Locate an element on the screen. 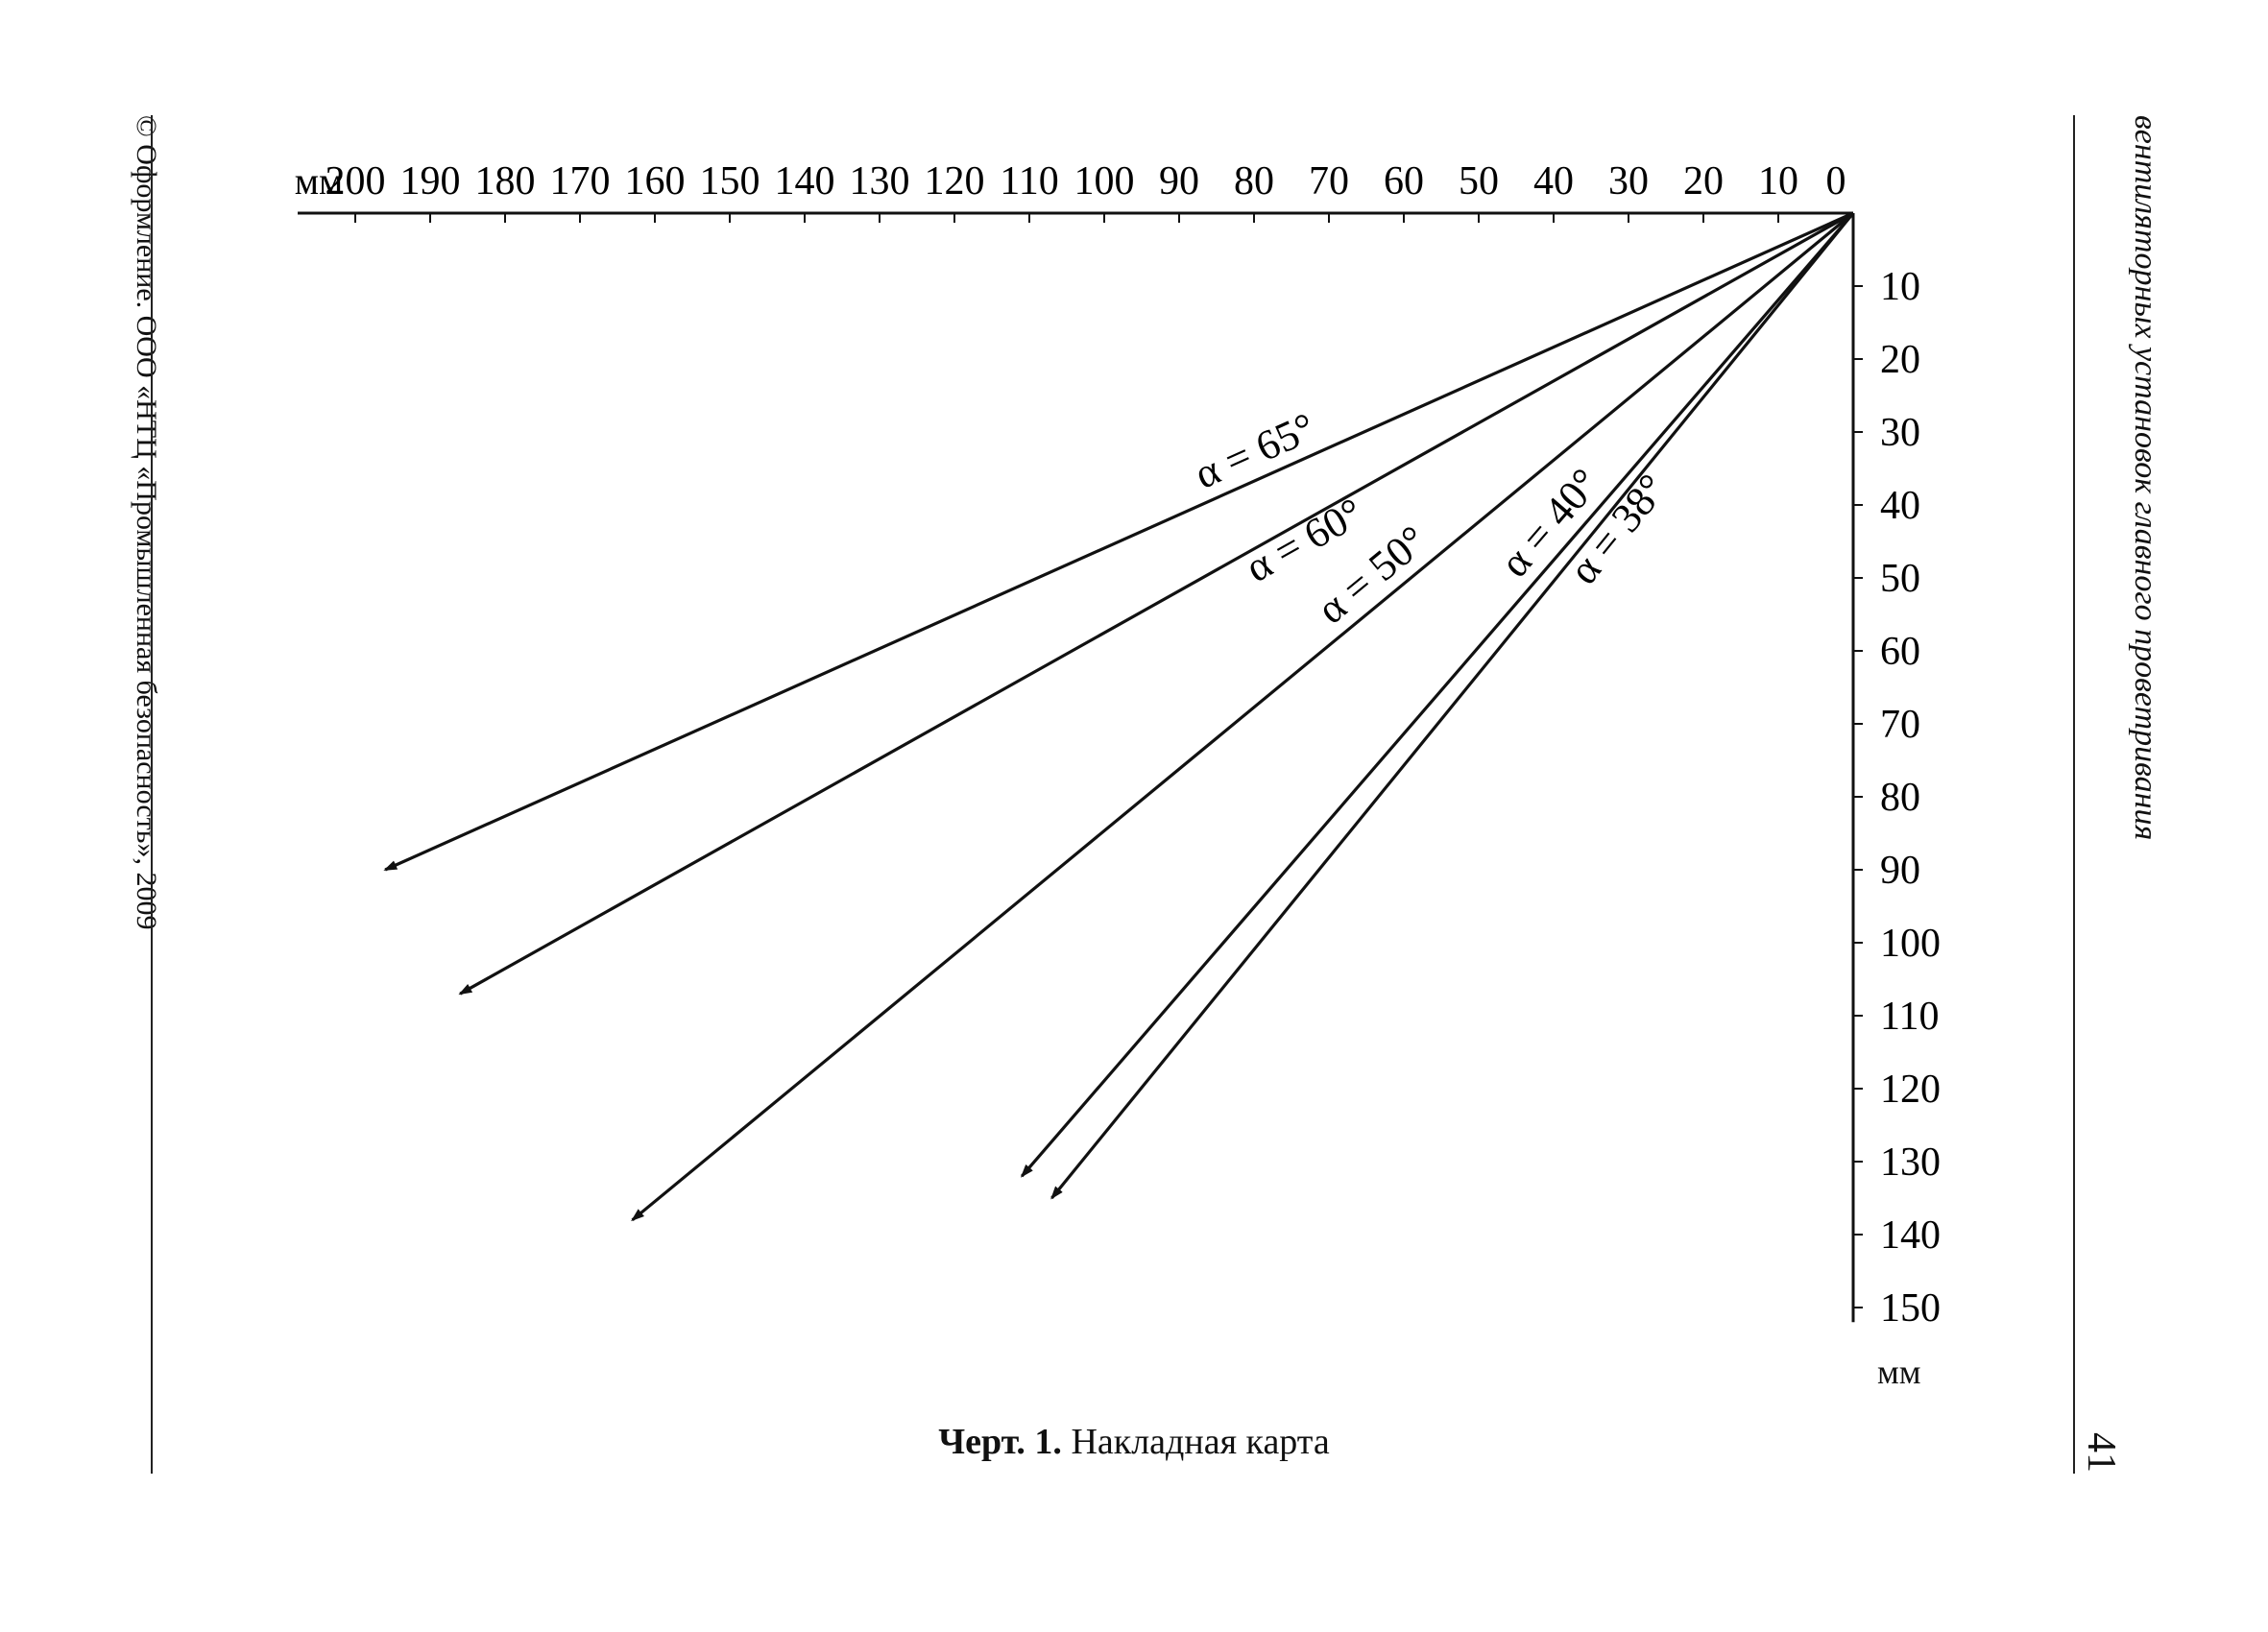  x-tick-label: 190 is located at coordinates (430, 181).